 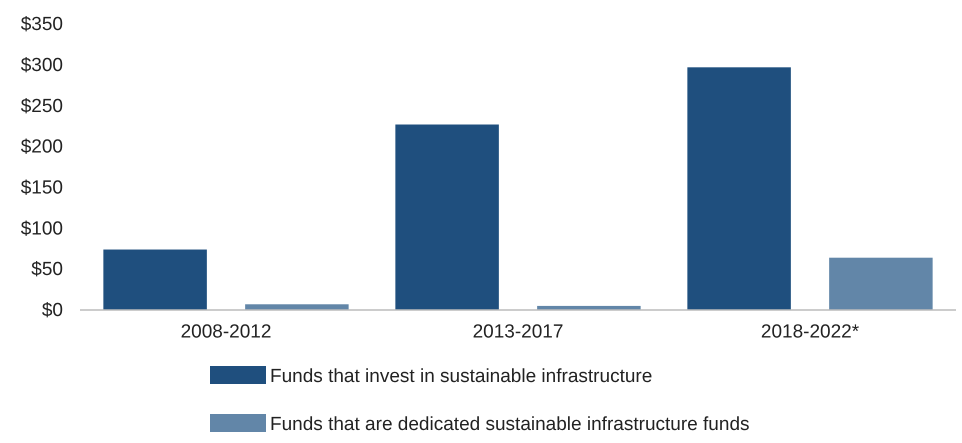 I want to click on x-tick-label: 2018-2022*, so click(x=810, y=331).